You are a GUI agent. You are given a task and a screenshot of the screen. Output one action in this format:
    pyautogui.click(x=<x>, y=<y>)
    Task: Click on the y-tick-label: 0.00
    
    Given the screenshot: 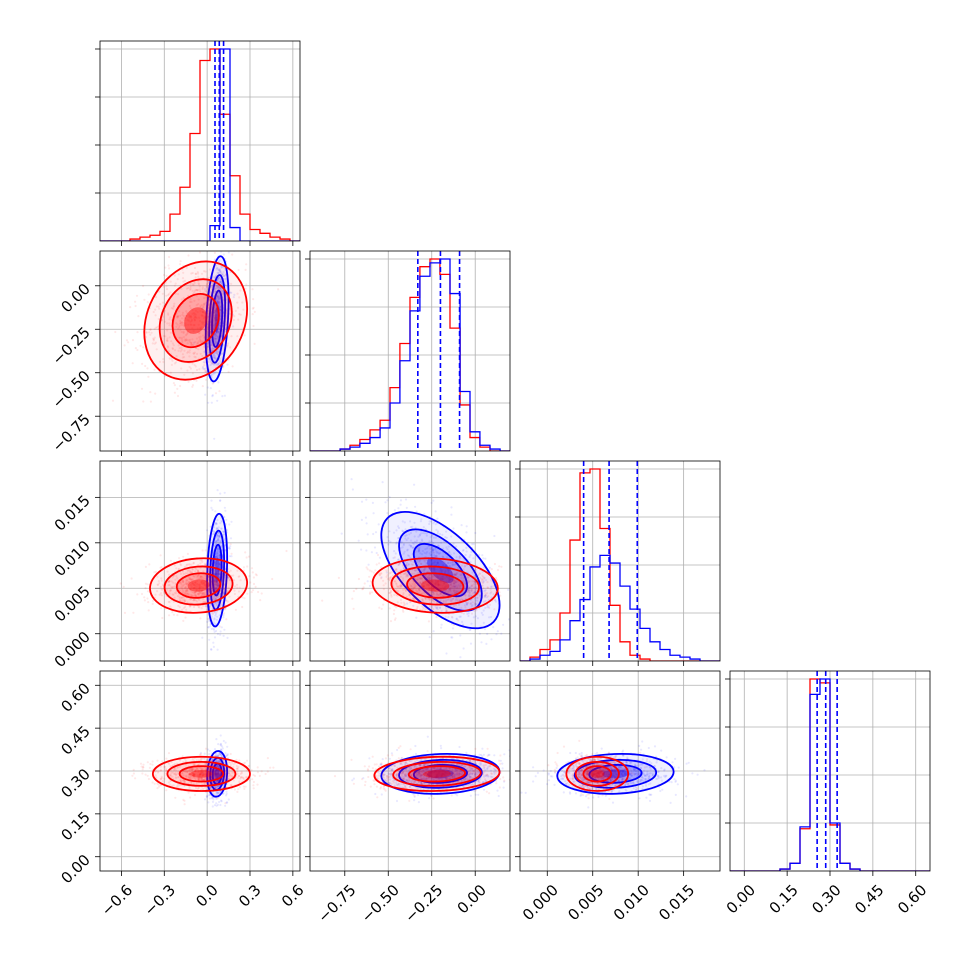 What is the action you would take?
    pyautogui.click(x=75, y=298)
    